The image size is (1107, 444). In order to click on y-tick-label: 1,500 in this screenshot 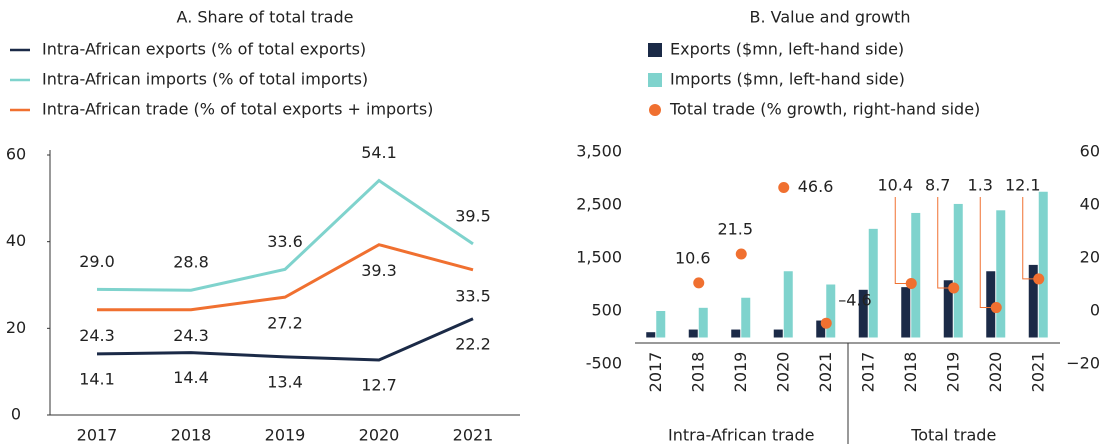, I will do `click(599, 257)`.